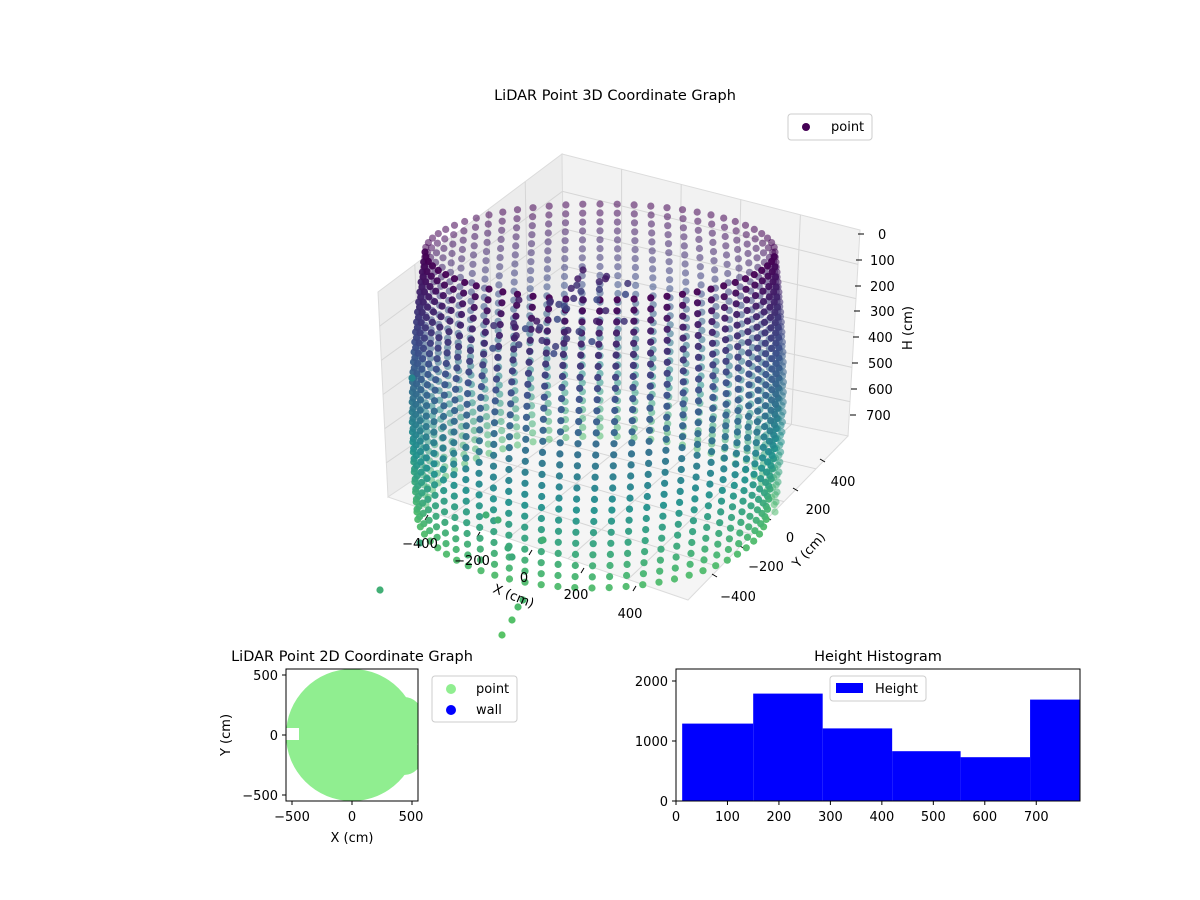 The width and height of the screenshot is (1200, 900). I want to click on histogram-x-tick-label: 100, so click(727, 817).